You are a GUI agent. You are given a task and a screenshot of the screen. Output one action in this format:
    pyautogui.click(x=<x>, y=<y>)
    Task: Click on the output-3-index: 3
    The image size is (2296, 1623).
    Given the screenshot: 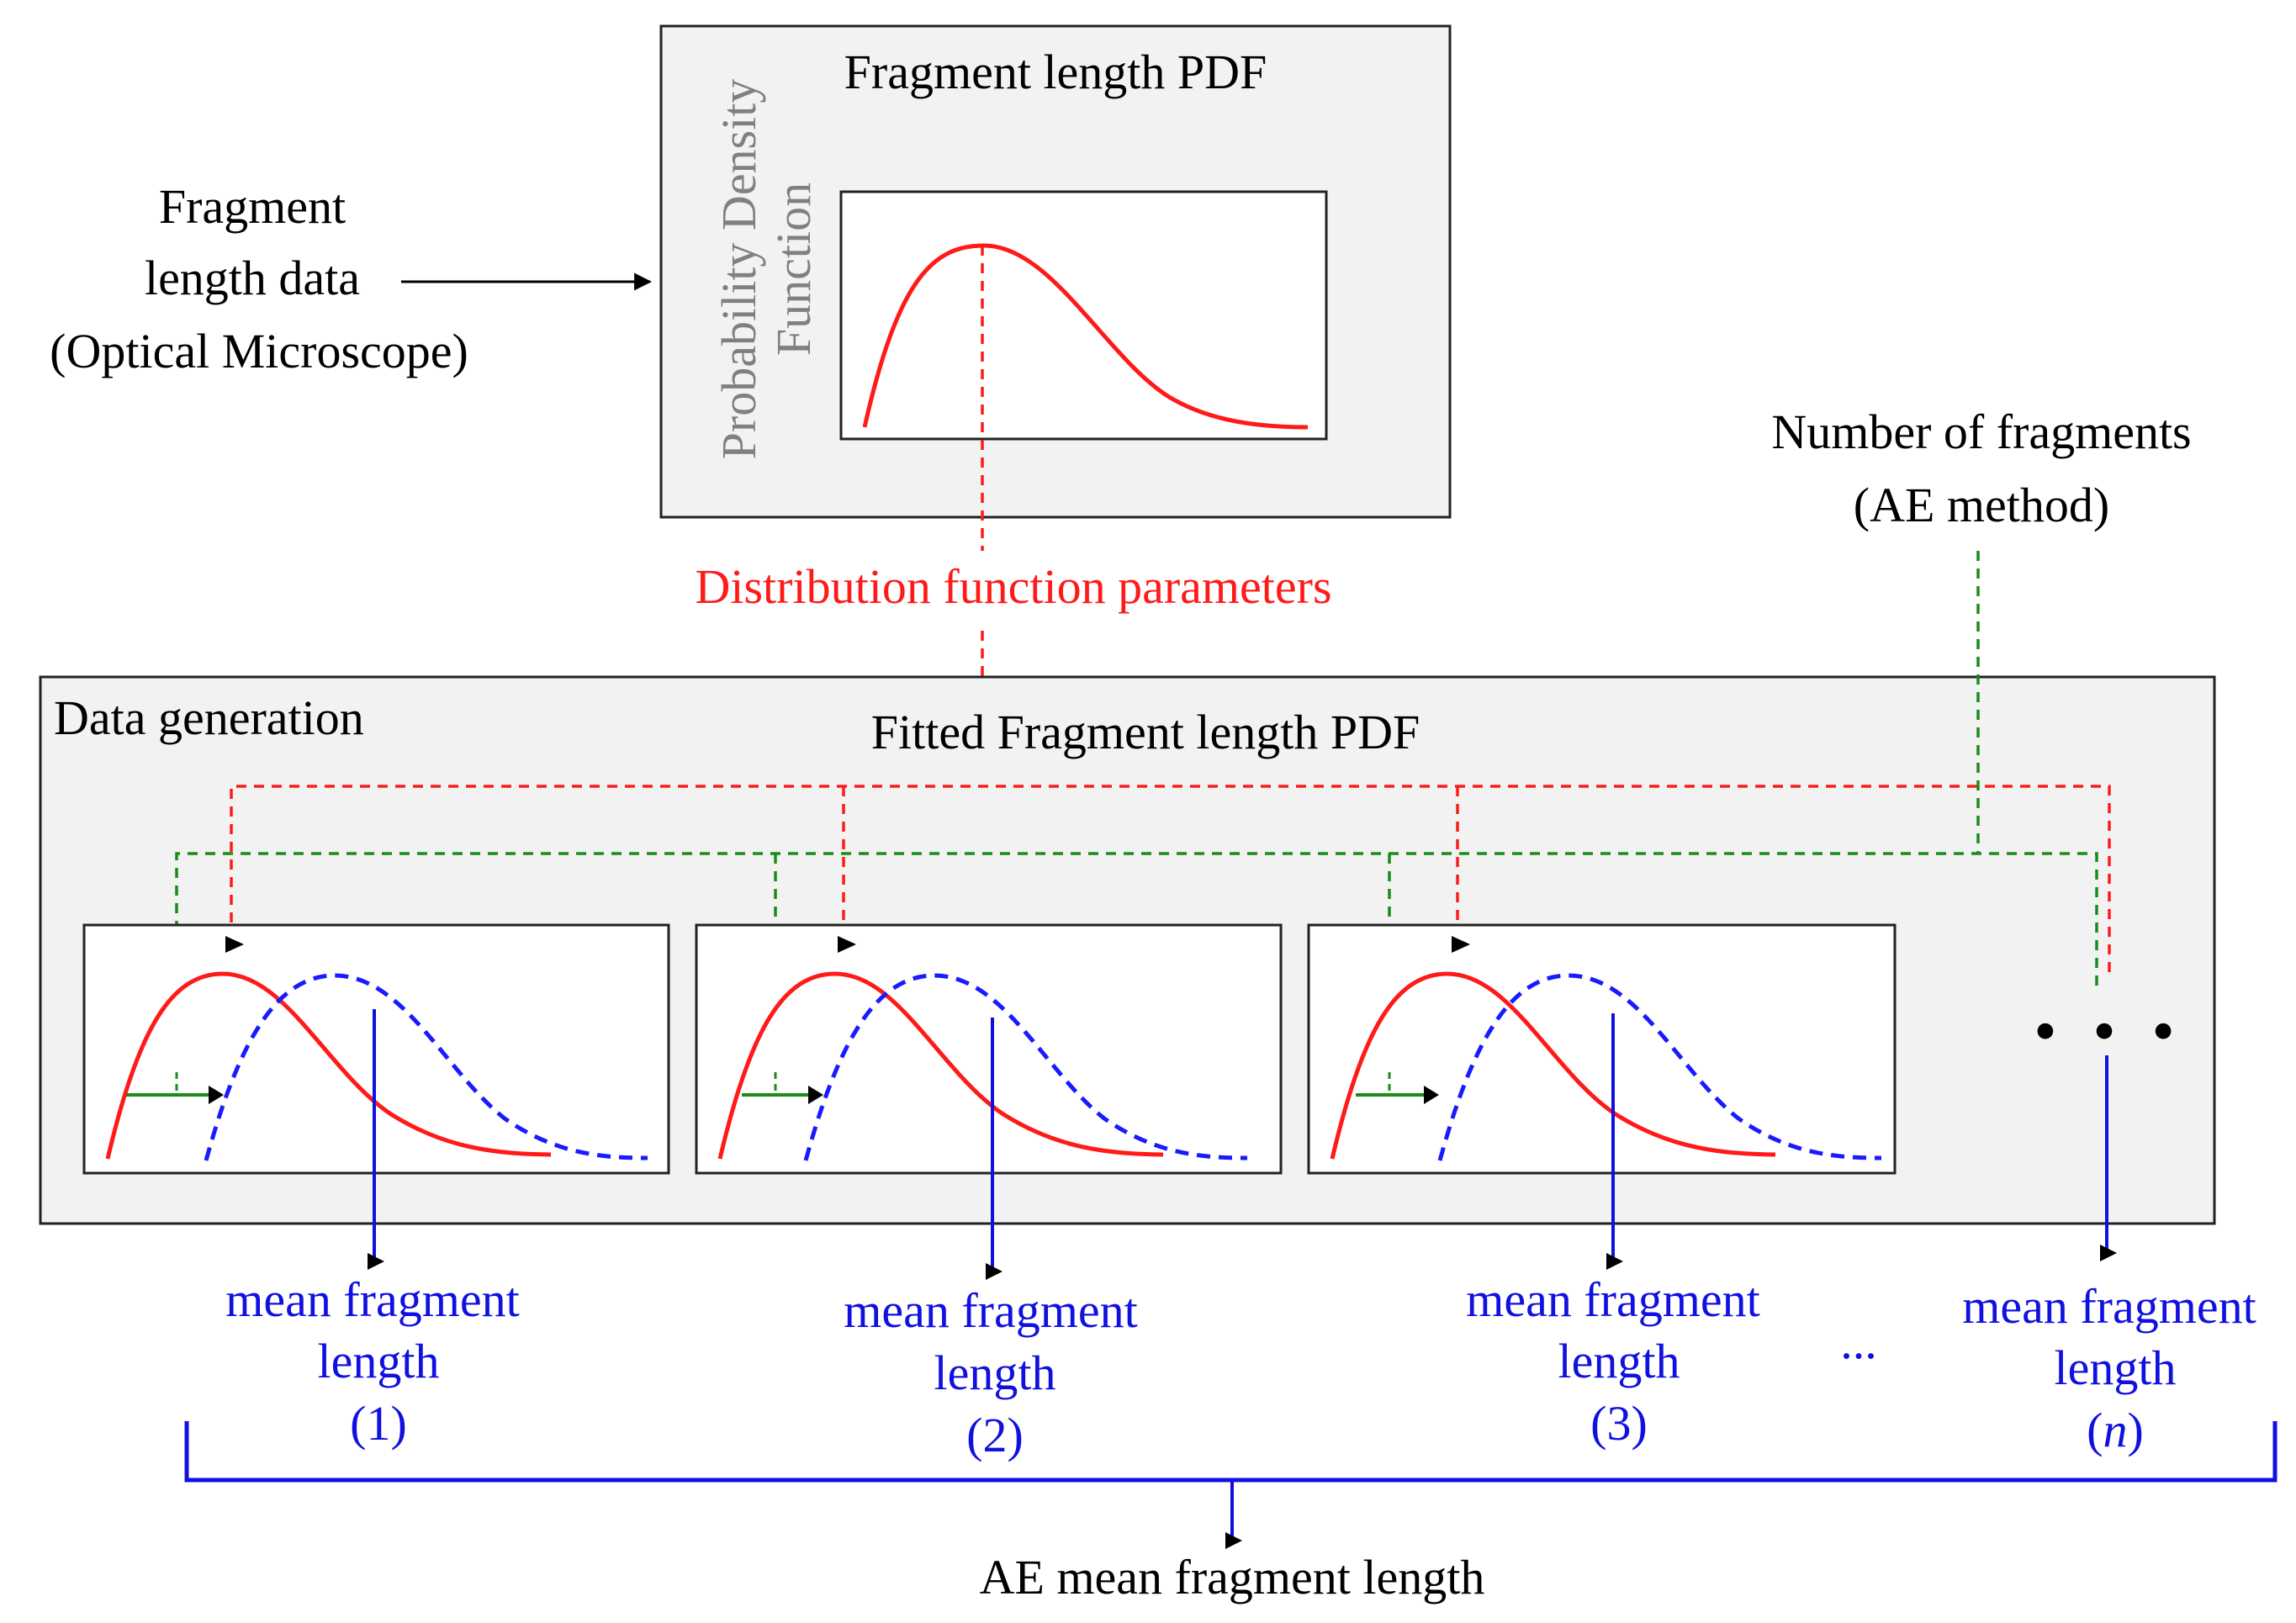 What is the action you would take?
    pyautogui.click(x=1619, y=1423)
    